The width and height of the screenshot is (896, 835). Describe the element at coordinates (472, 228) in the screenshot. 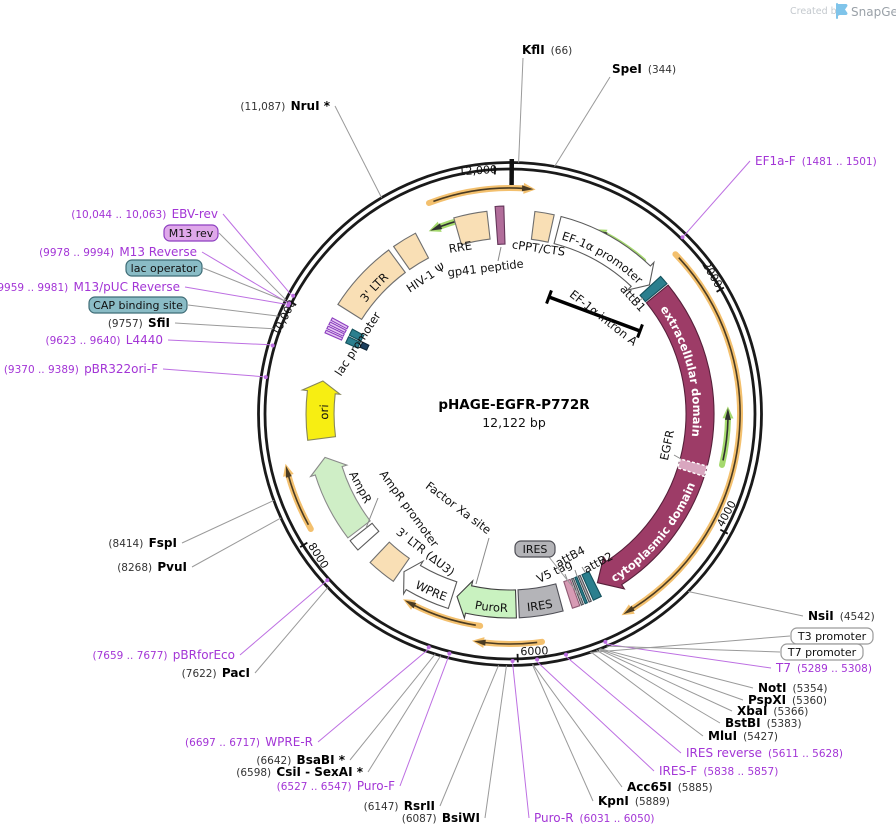

I see `feature-rre` at that location.